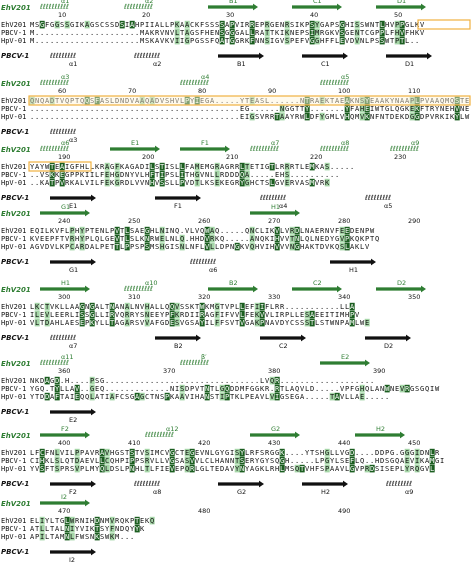  I want to click on residue-char: I, so click(182, 41).